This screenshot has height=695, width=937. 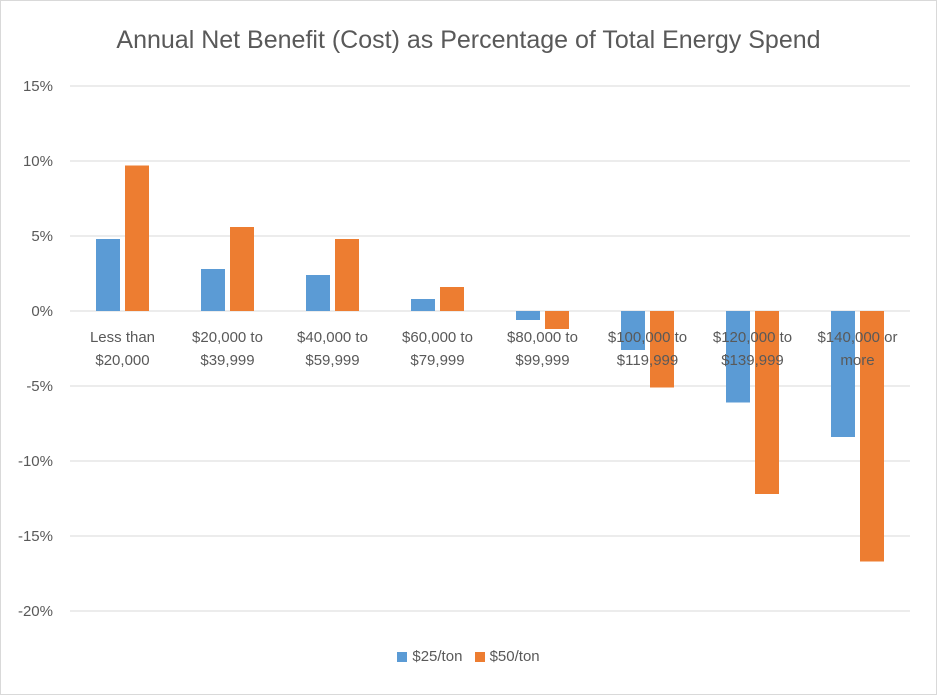 What do you see at coordinates (42, 236) in the screenshot?
I see `y-tick-label: 5%` at bounding box center [42, 236].